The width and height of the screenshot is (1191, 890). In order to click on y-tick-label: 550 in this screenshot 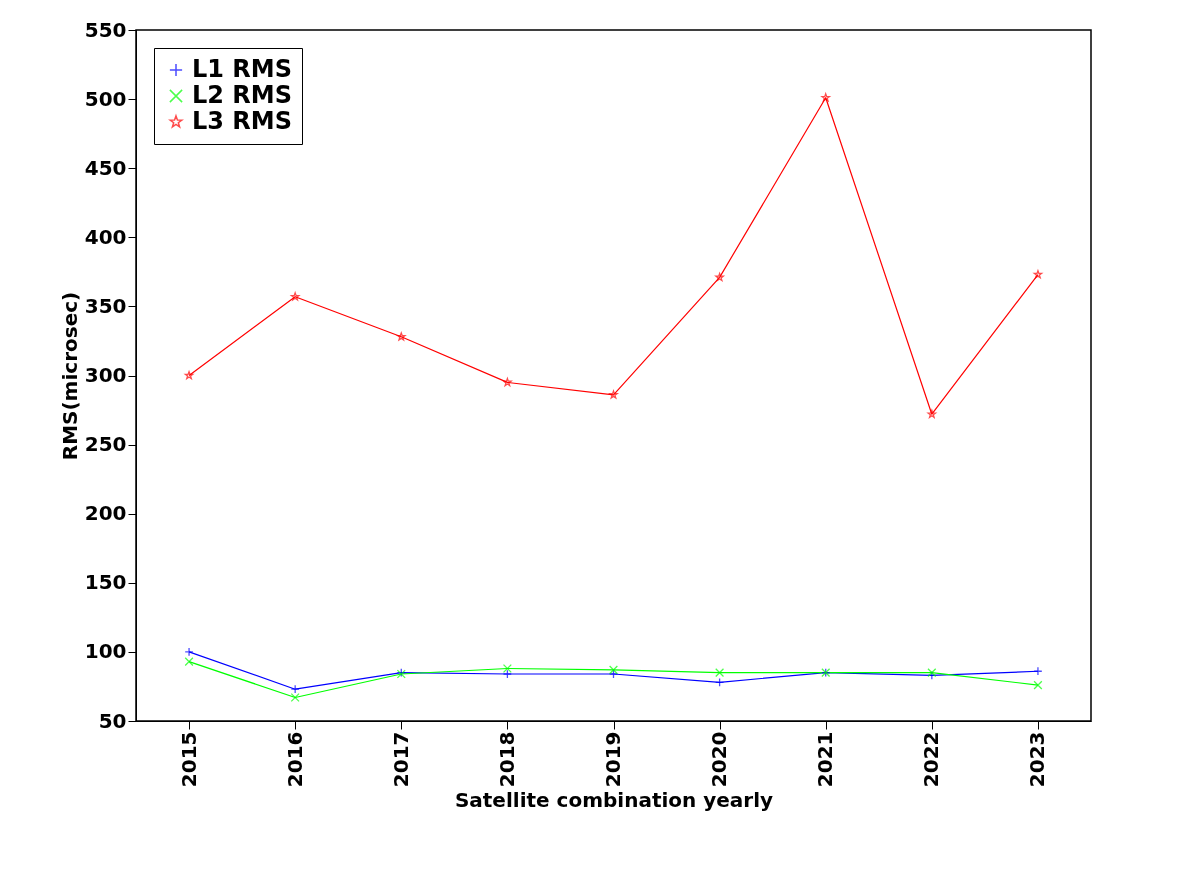, I will do `click(105, 29)`.